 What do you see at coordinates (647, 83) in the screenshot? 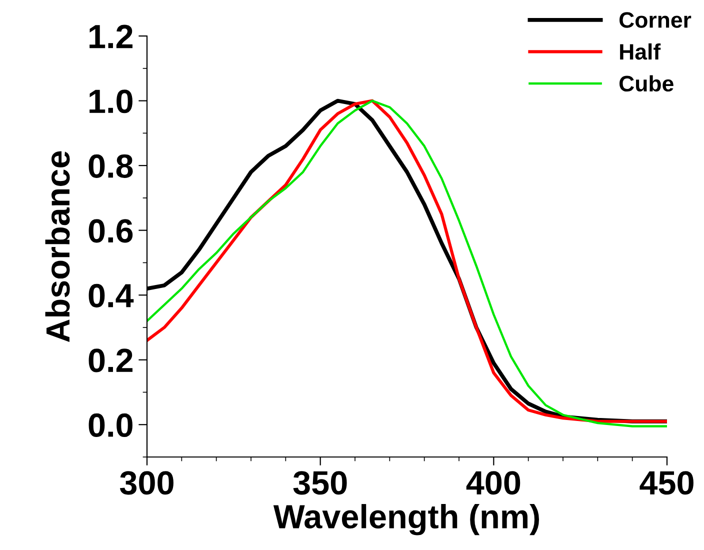
I see `legend-label: Cube` at bounding box center [647, 83].